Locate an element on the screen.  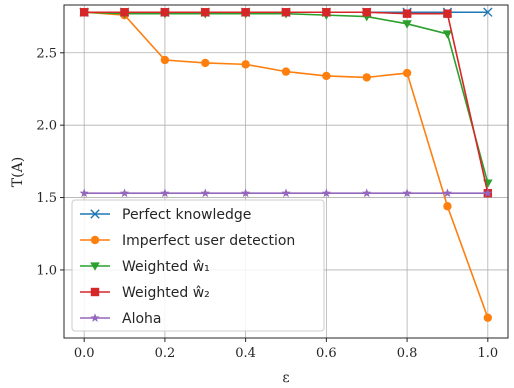
legend-label: Perfect knowledge is located at coordinates (186, 215).